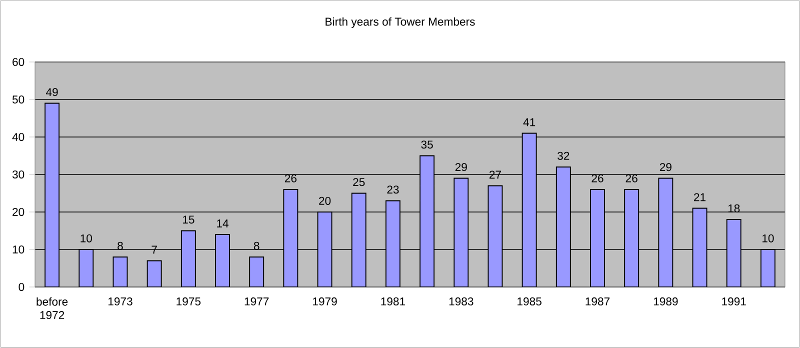 The image size is (800, 348). Describe the element at coordinates (529, 122) in the screenshot. I see `data-label: 41` at that location.